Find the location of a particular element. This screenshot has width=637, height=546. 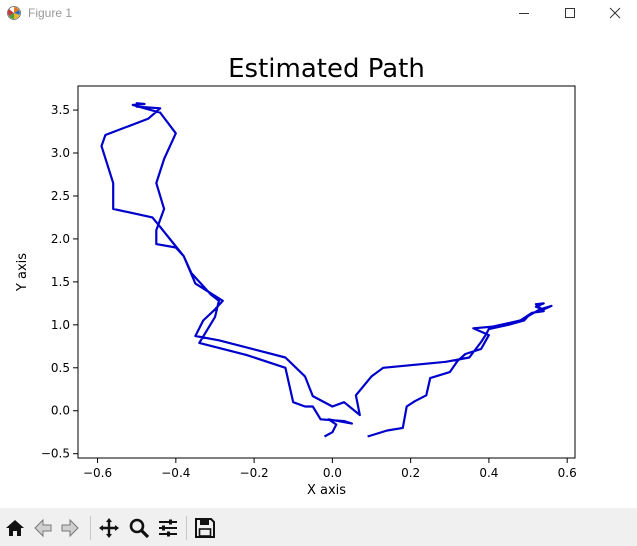

y-ticks: −0.5 0.0 0.5 1.0 1.5 2.0 2.5 3.0 3.5 is located at coordinates (59, 282).